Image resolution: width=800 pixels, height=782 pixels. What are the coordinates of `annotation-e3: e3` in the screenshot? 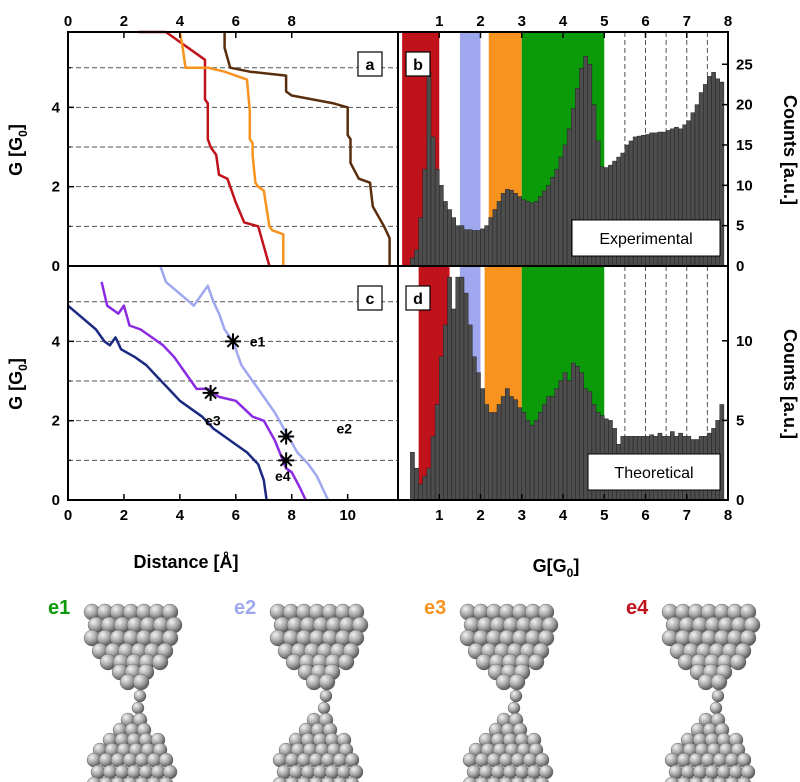 It's located at (213, 421).